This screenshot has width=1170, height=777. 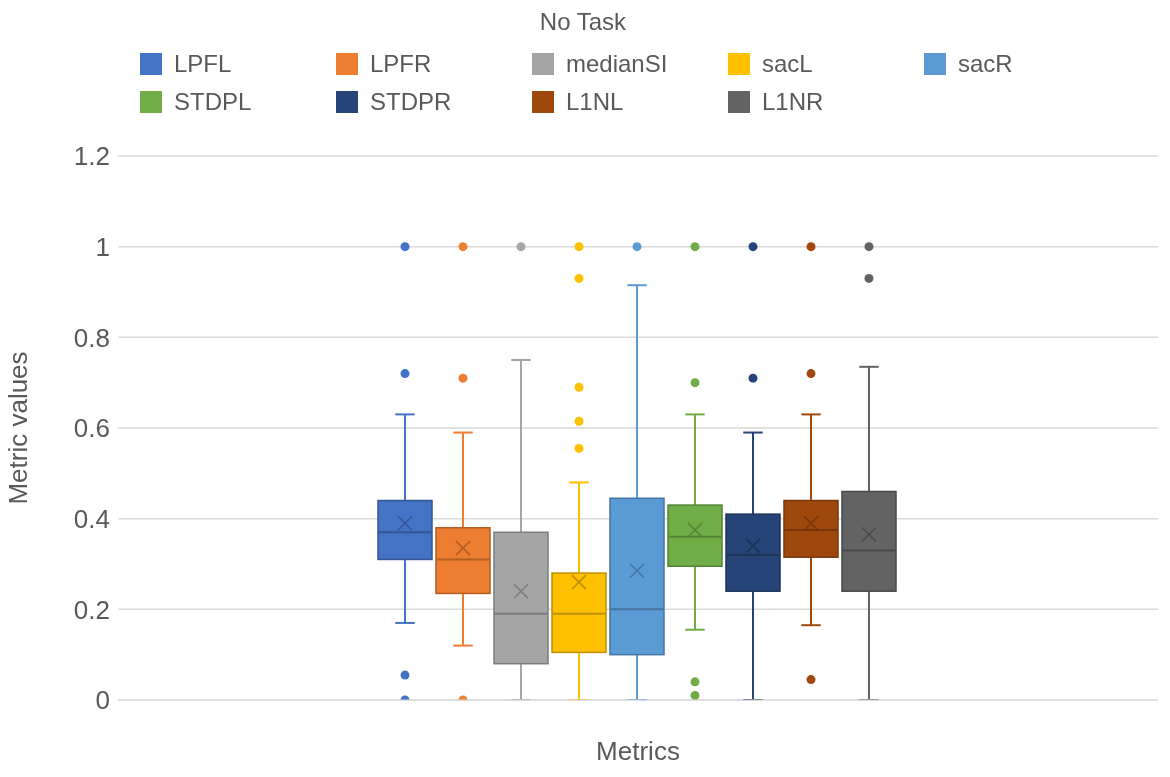 What do you see at coordinates (985, 64) in the screenshot?
I see `legend-label: sacR` at bounding box center [985, 64].